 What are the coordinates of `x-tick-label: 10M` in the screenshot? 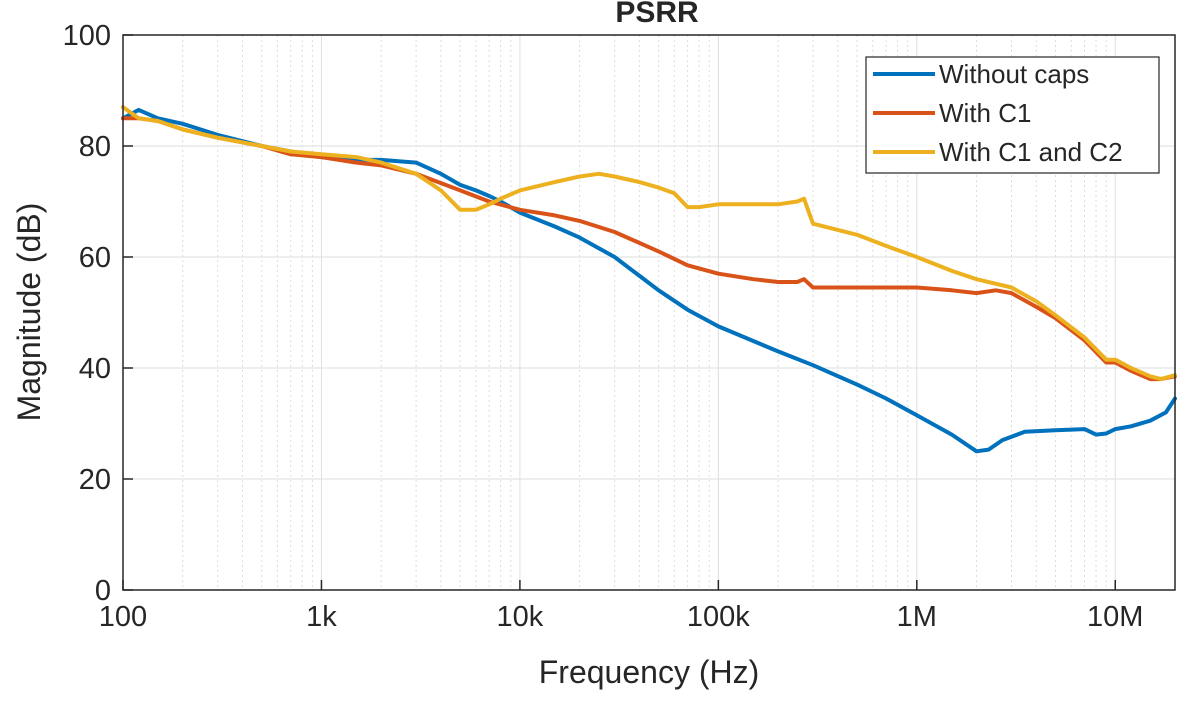 It's located at (1115, 617).